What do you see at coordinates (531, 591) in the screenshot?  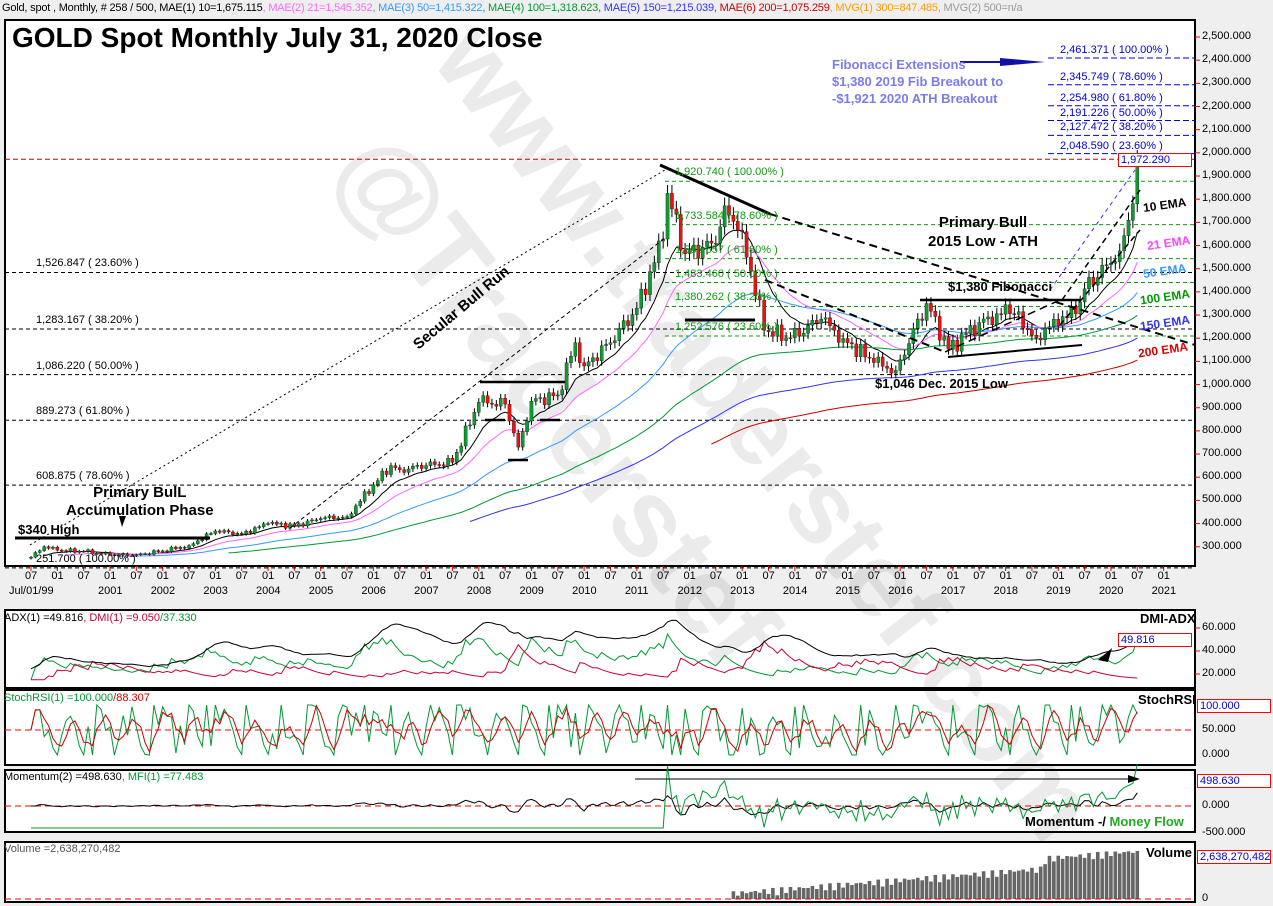 I see `x-year-label: 2009` at bounding box center [531, 591].